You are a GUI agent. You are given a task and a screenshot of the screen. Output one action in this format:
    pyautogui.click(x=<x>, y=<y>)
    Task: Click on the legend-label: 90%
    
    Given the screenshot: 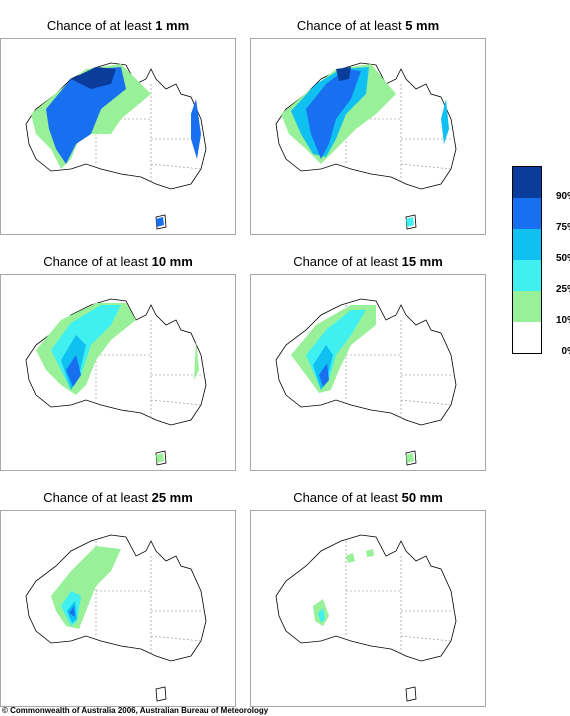 What is the action you would take?
    pyautogui.click(x=562, y=196)
    